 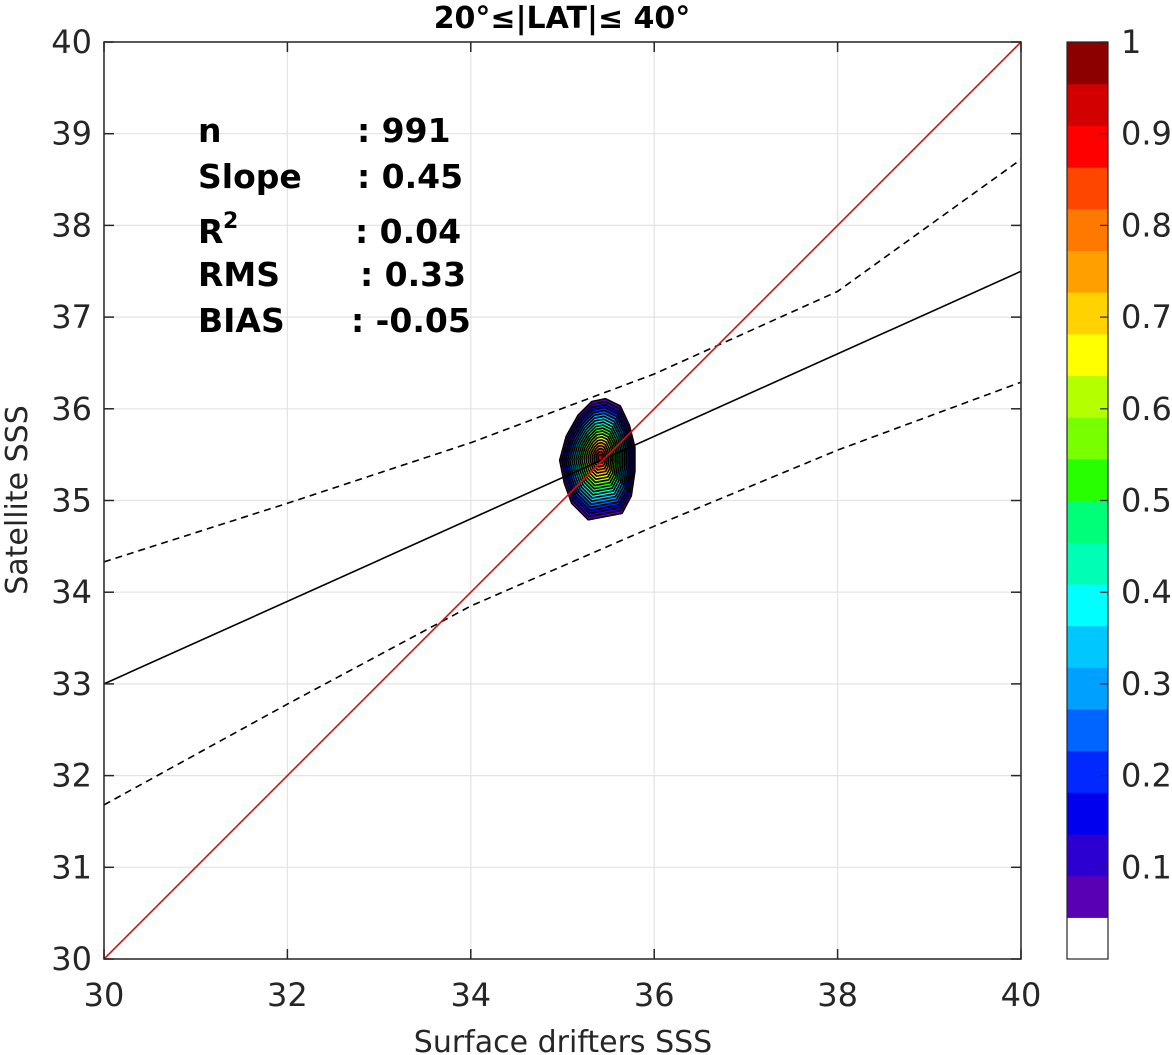 What do you see at coordinates (1146, 684) in the screenshot?
I see `colorbar-tick-label: 0.3` at bounding box center [1146, 684].